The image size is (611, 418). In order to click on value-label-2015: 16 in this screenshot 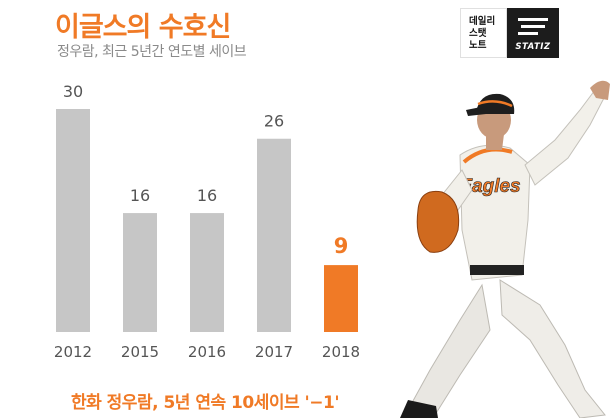, I will do `click(140, 195)`.